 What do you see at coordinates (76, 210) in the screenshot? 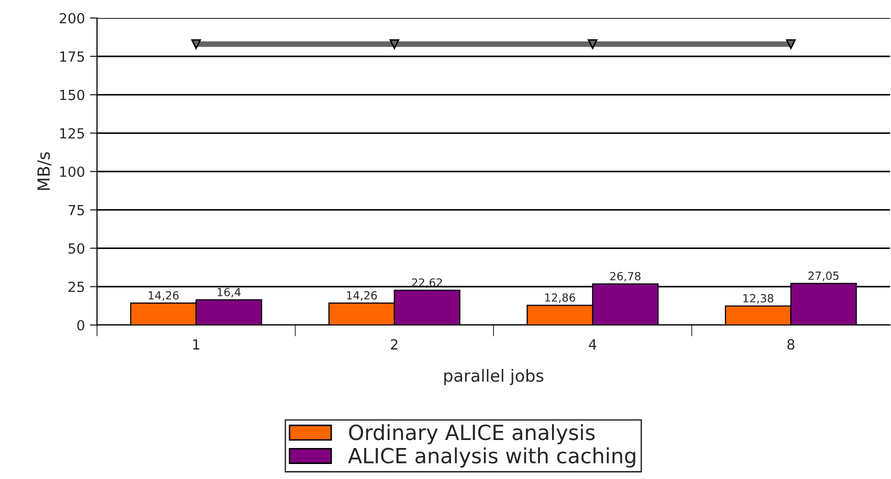
I see `y-tick-label: 75` at bounding box center [76, 210].